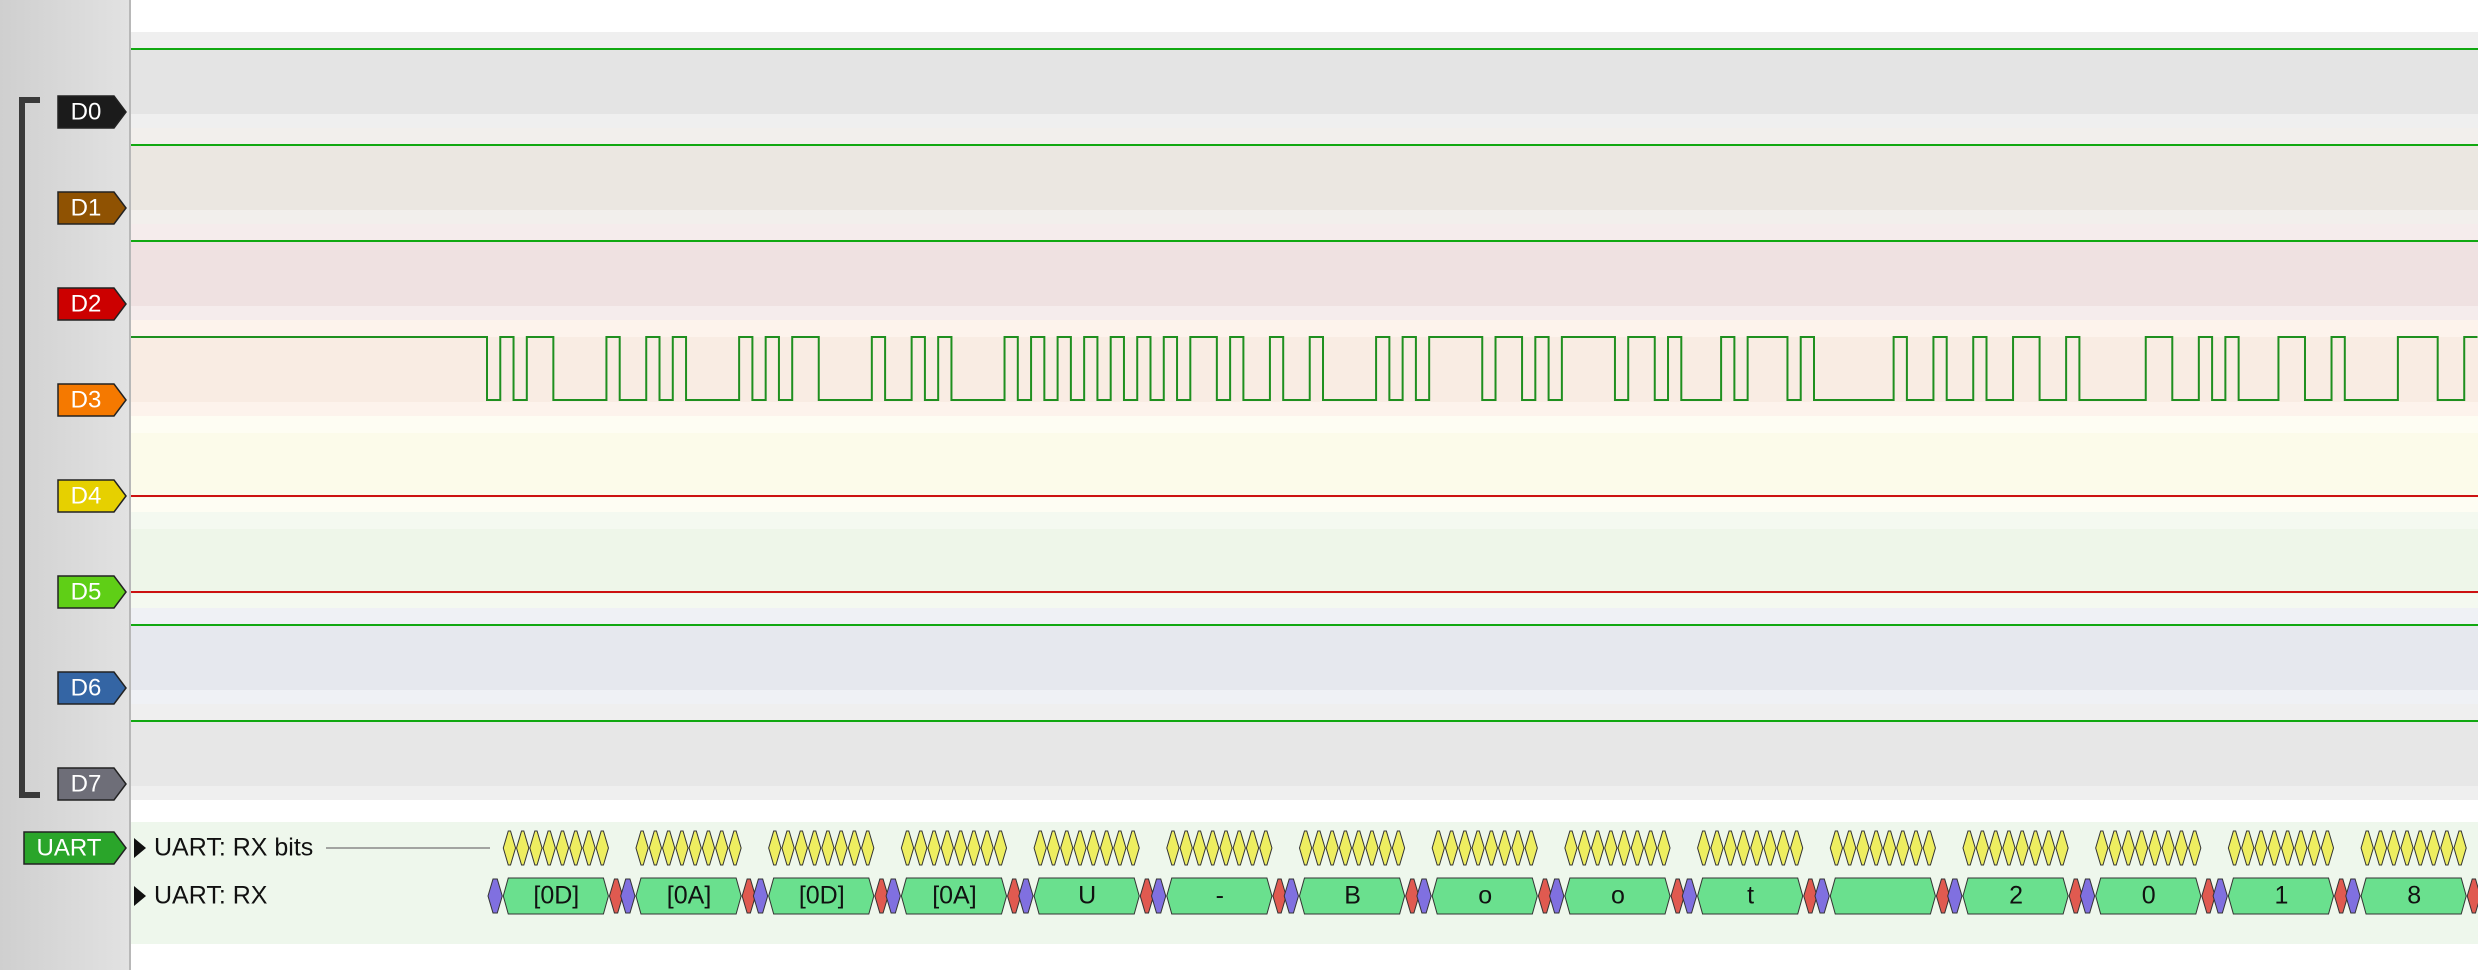 This screenshot has height=970, width=2478. What do you see at coordinates (211, 896) in the screenshot?
I see `decoder-row-label: UART: RX` at bounding box center [211, 896].